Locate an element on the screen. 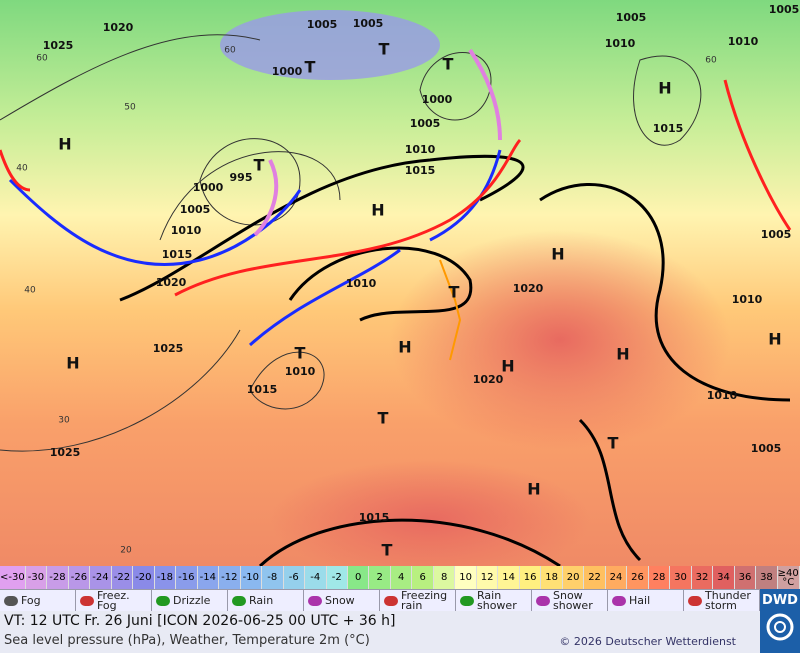 This screenshot has width=800, height=653. legend-label: Rain is located at coordinates (261, 600).